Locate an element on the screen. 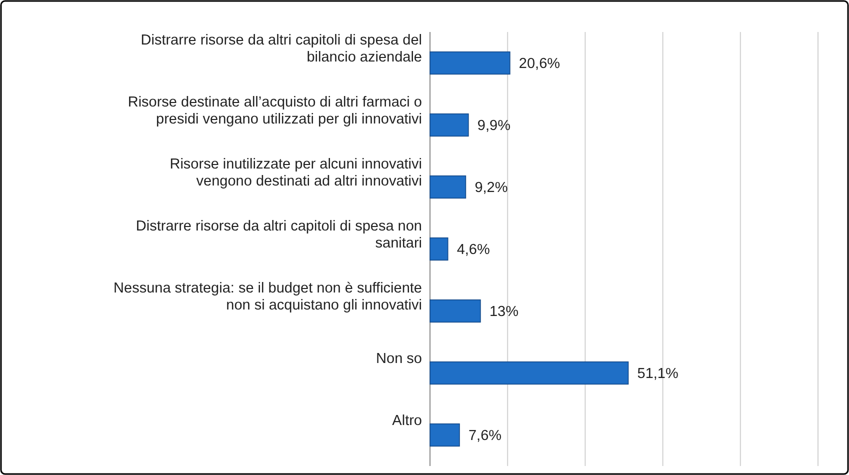 This screenshot has height=475, width=849. y-tick-label: Distrarre risorse da altri capitoli di spesa non sanitari is located at coordinates (279, 235).